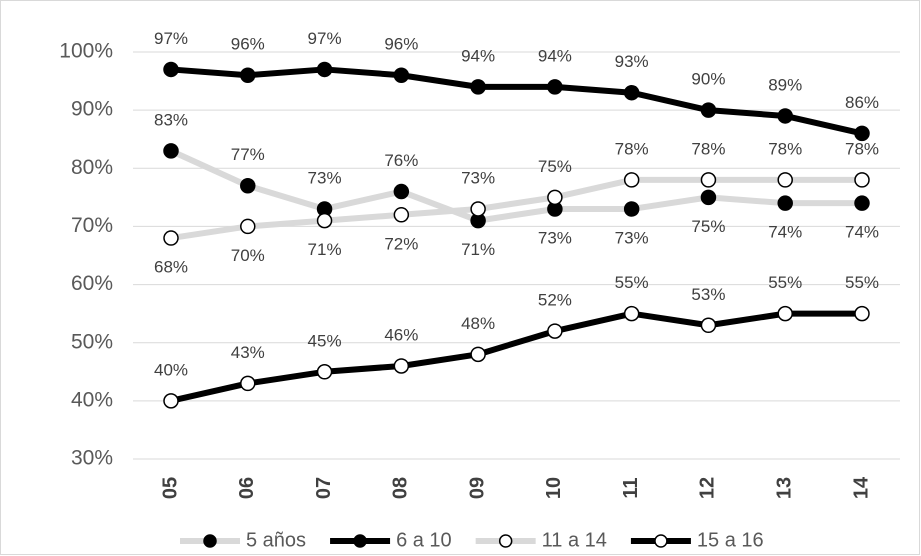 The height and width of the screenshot is (556, 921). I want to click on y-tick-label: 30%, so click(92, 458).